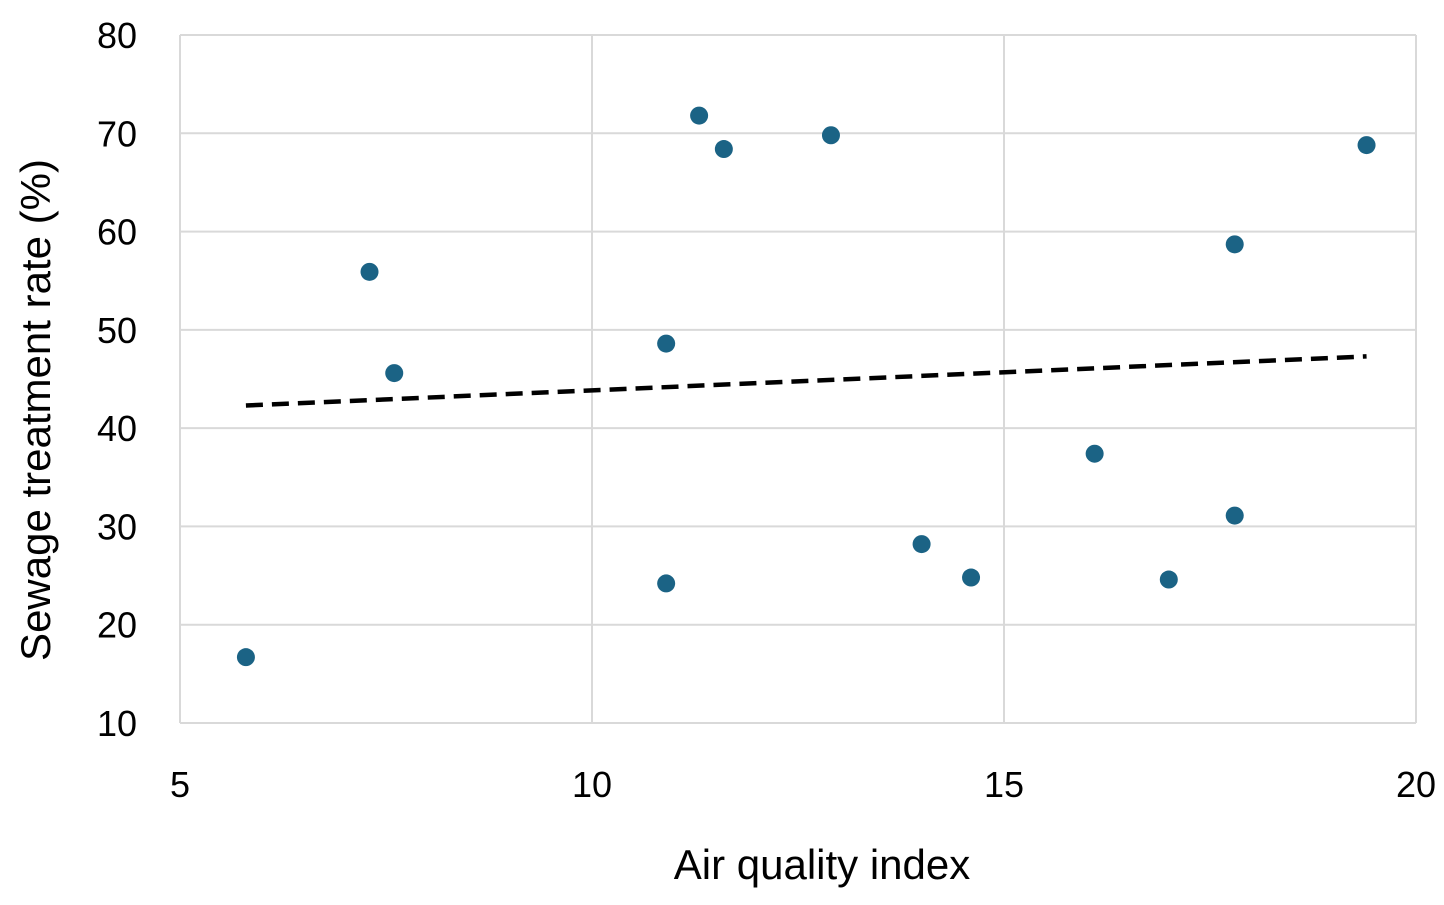 The height and width of the screenshot is (905, 1444). Describe the element at coordinates (35, 410) in the screenshot. I see `y-axis-title: Sewage treatment rate (%)` at that location.